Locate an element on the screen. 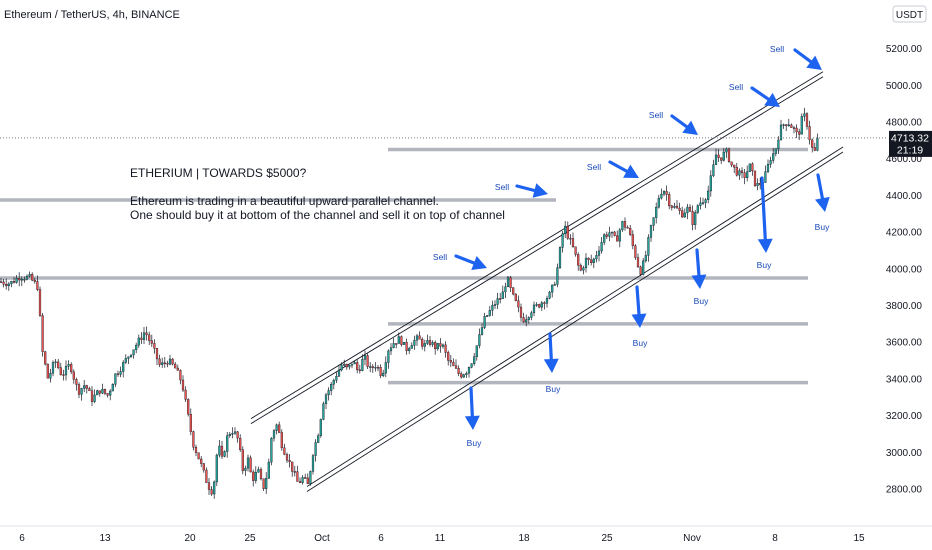 This screenshot has width=932, height=550. price-tick-label: 5200.00 is located at coordinates (904, 49).